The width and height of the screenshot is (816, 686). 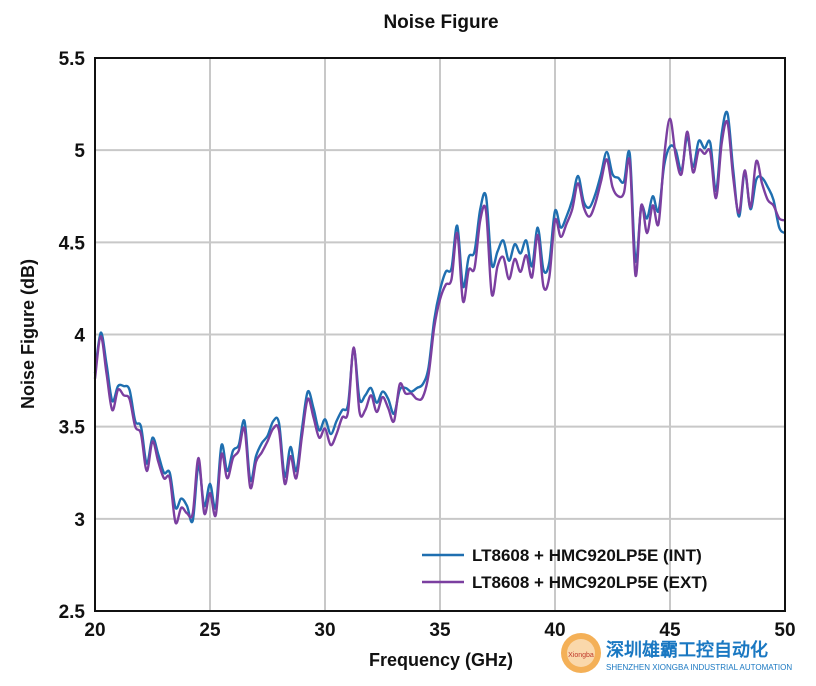 What do you see at coordinates (784, 630) in the screenshot?
I see `x-tick-label: 50` at bounding box center [784, 630].